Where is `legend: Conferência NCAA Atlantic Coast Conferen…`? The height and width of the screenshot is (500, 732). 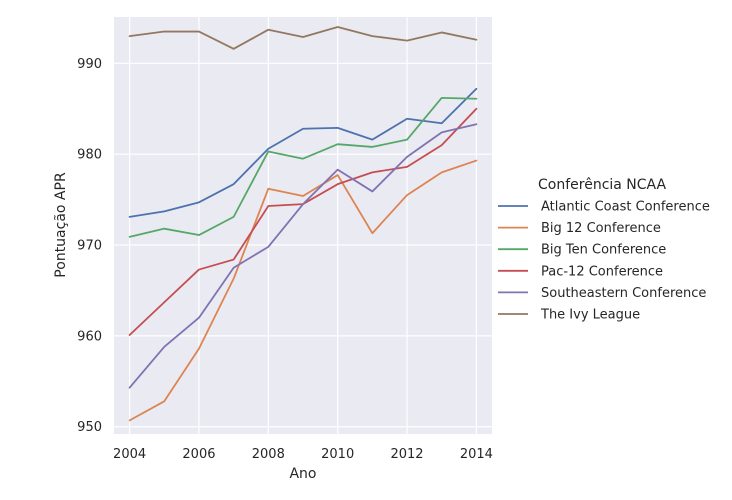 legend: Conferência NCAA Atlantic Coast Conferen… is located at coordinates (604, 250).